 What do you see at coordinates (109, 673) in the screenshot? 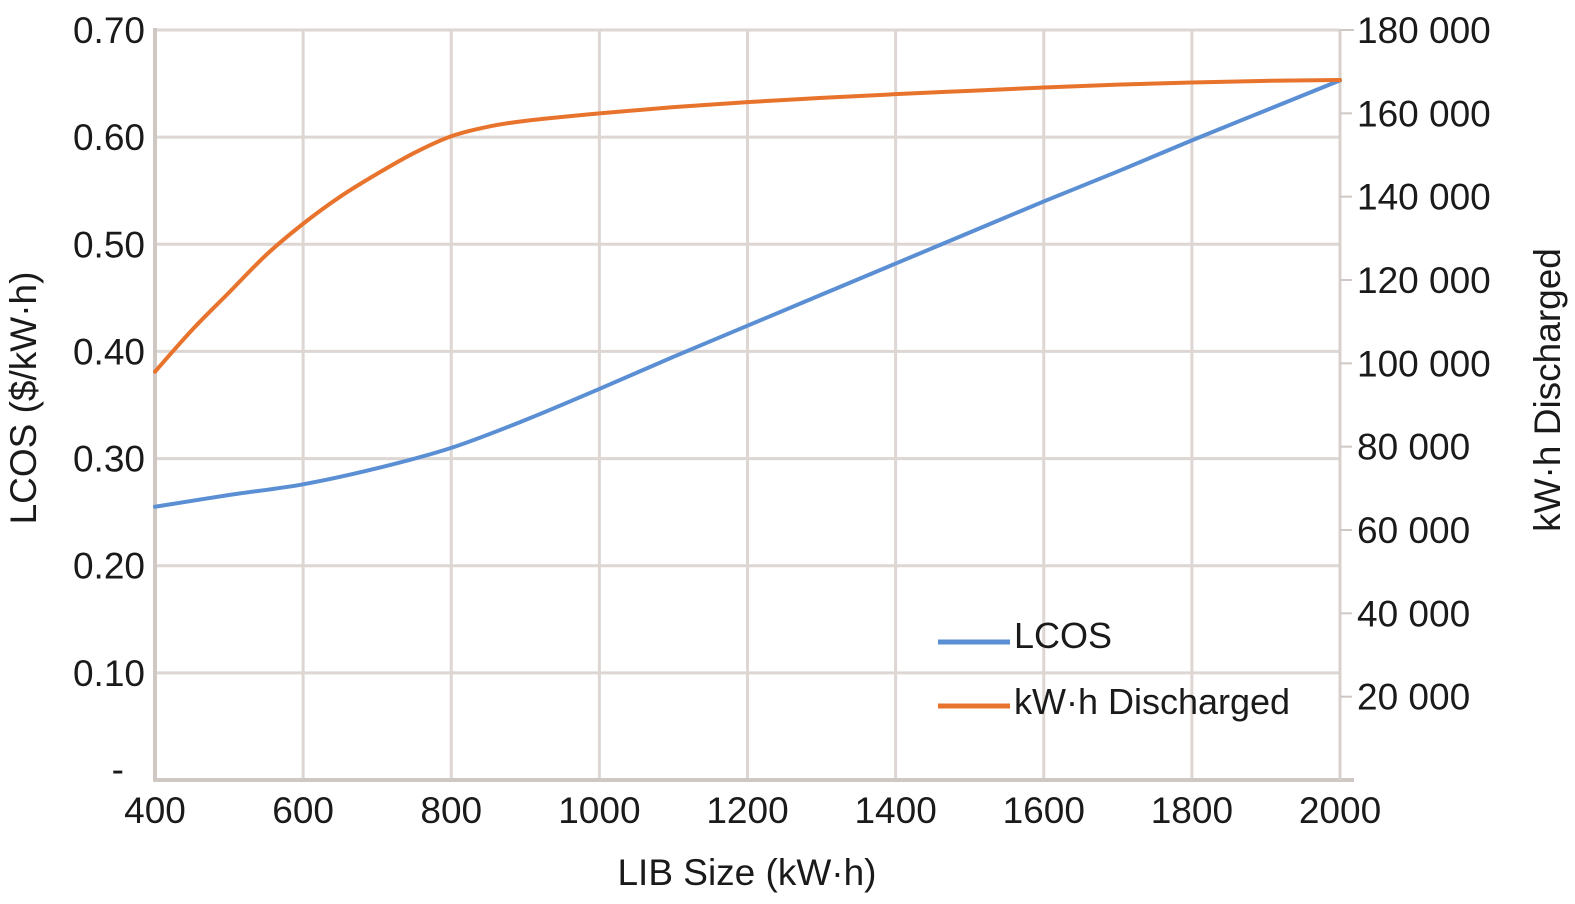
I see `y-tick-label: 0.10` at bounding box center [109, 673].